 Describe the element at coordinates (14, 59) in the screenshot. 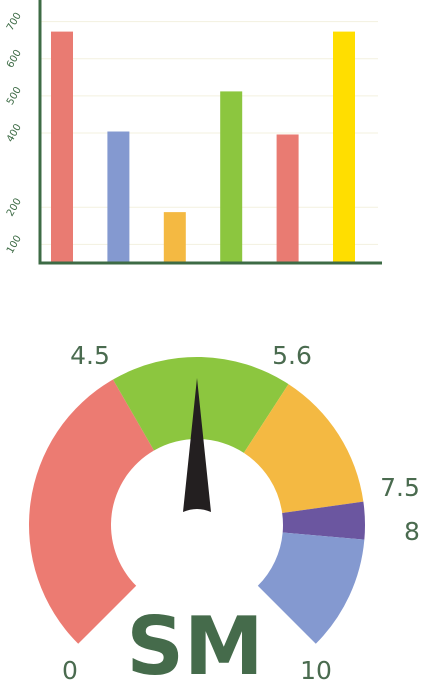

I see `y-tick-label: 600` at that location.